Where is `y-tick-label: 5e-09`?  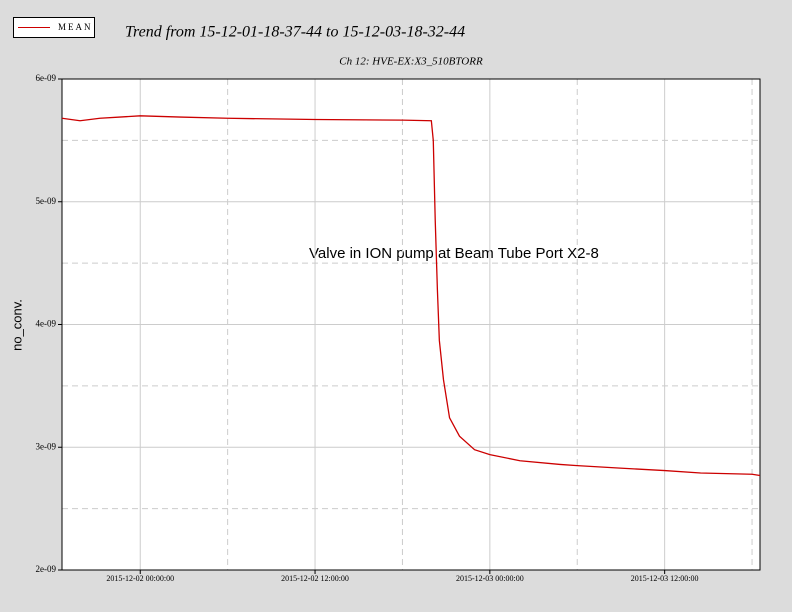 y-tick-label: 5e-09 is located at coordinates (46, 201).